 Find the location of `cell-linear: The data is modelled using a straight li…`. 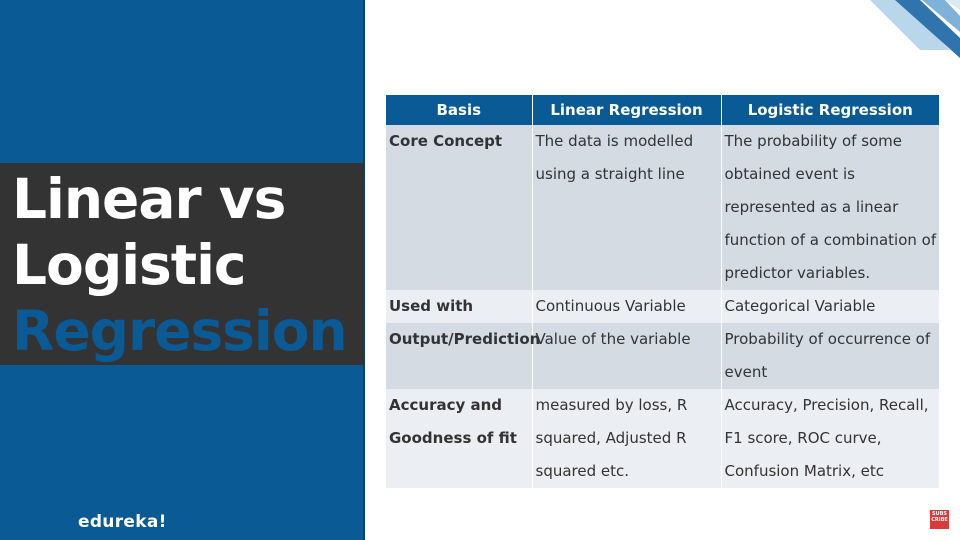

cell-linear: The data is modelled using a straight li… is located at coordinates (626, 207).